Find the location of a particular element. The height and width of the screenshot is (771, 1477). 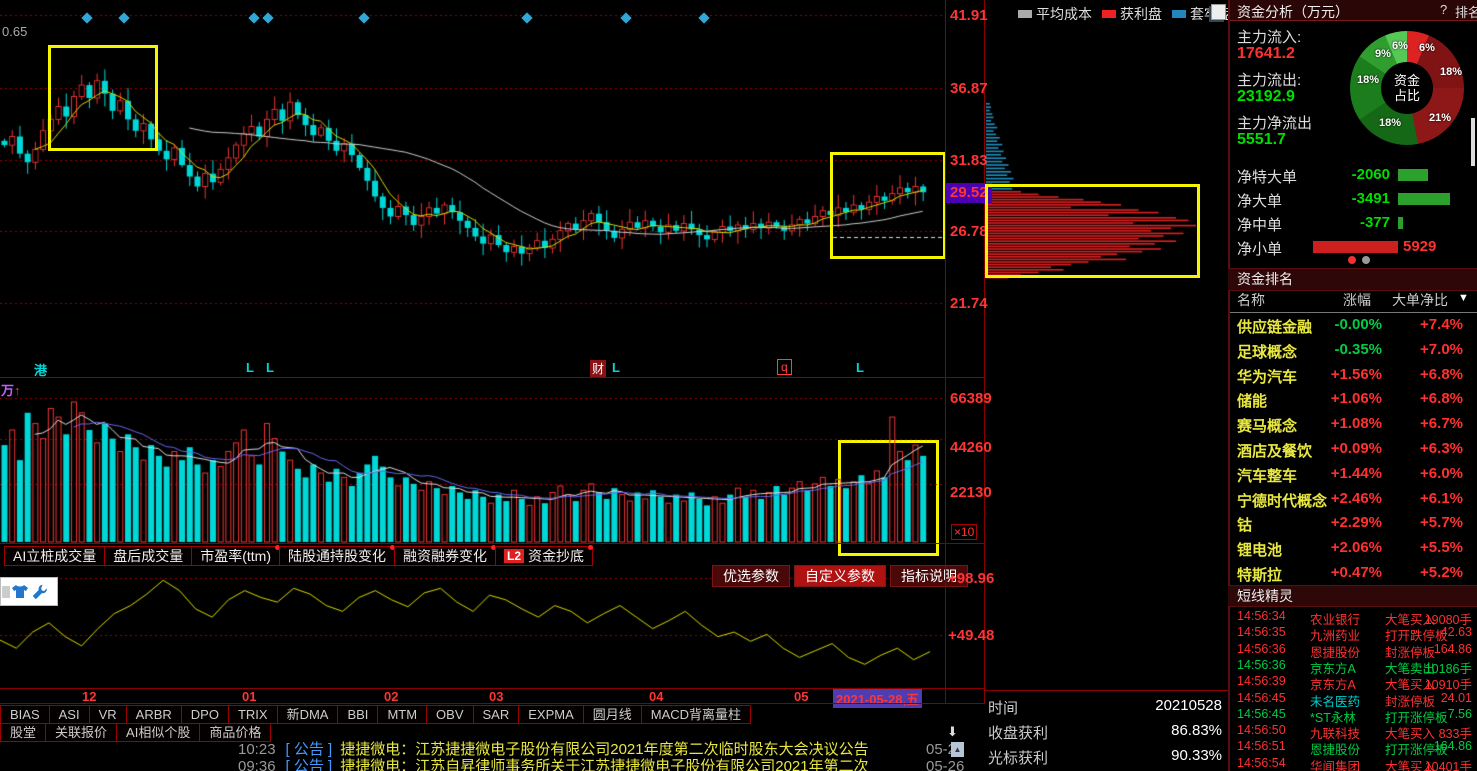

wizard-value: 10186手 is located at coordinates (1448, 668).